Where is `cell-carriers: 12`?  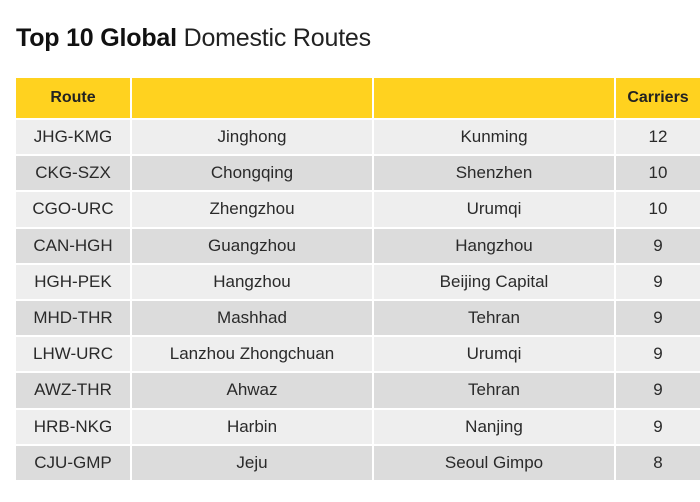
cell-carriers: 12 is located at coordinates (658, 137).